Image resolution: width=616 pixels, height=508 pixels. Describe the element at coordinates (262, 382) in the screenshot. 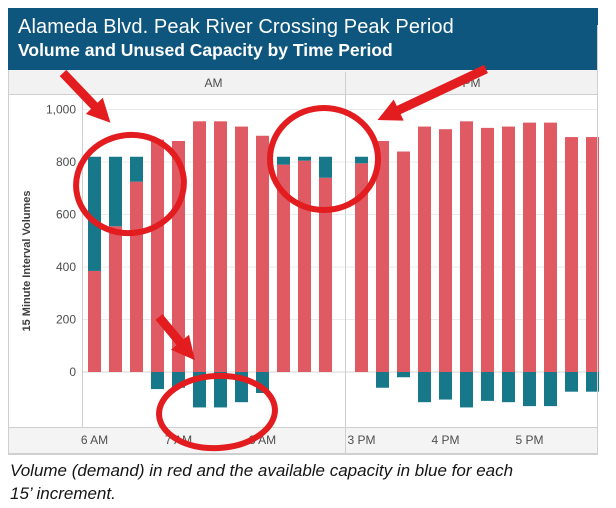

I see `bar-unused-am-8:00` at that location.